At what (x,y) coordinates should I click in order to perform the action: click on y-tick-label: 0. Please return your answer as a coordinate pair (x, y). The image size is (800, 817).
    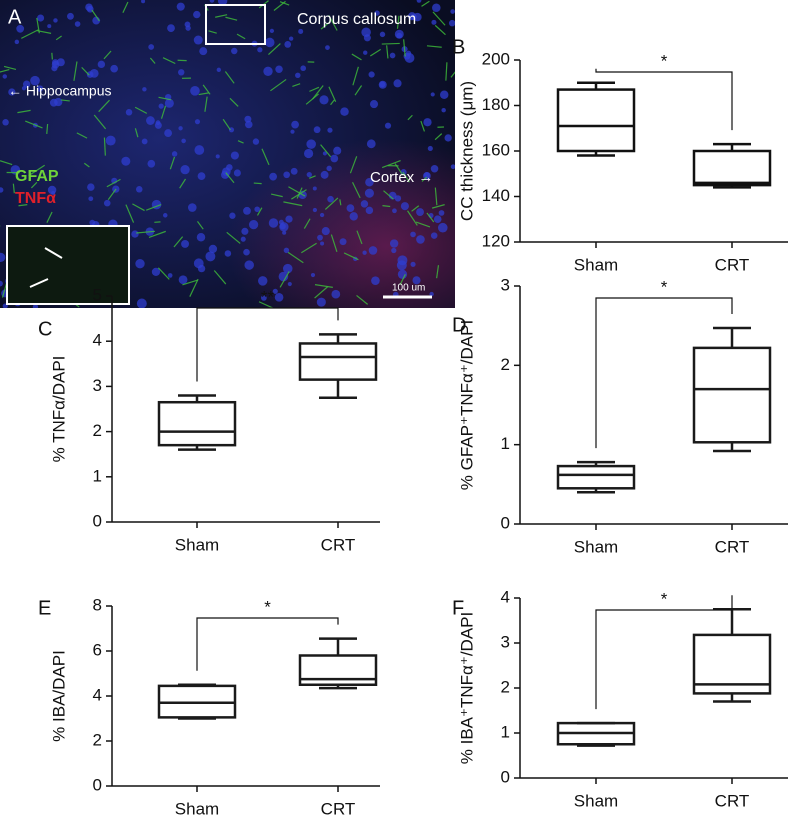
    Looking at the image, I should click on (505, 776).